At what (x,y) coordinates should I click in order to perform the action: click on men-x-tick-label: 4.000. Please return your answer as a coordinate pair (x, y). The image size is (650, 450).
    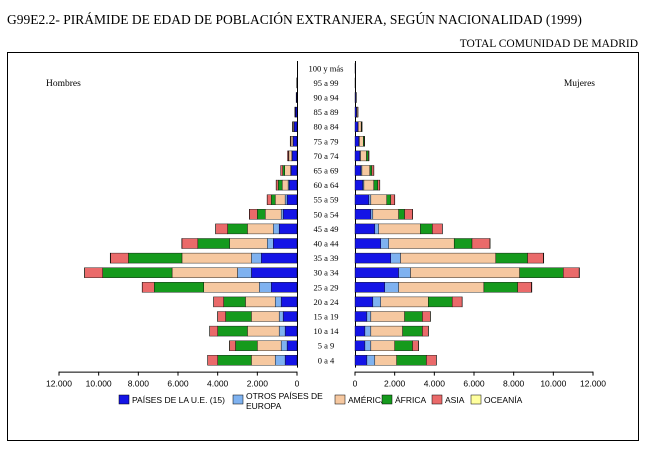
    Looking at the image, I should click on (218, 384).